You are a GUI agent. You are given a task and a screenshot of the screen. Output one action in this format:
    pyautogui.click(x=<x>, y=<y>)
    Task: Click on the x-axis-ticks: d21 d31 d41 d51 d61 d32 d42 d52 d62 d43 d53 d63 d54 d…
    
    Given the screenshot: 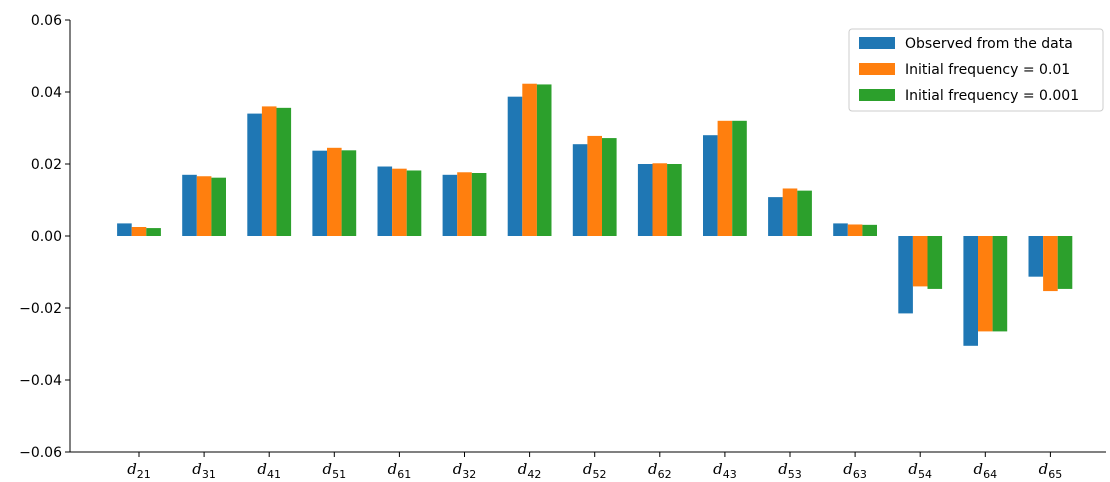 What is the action you would take?
    pyautogui.click(x=594, y=466)
    